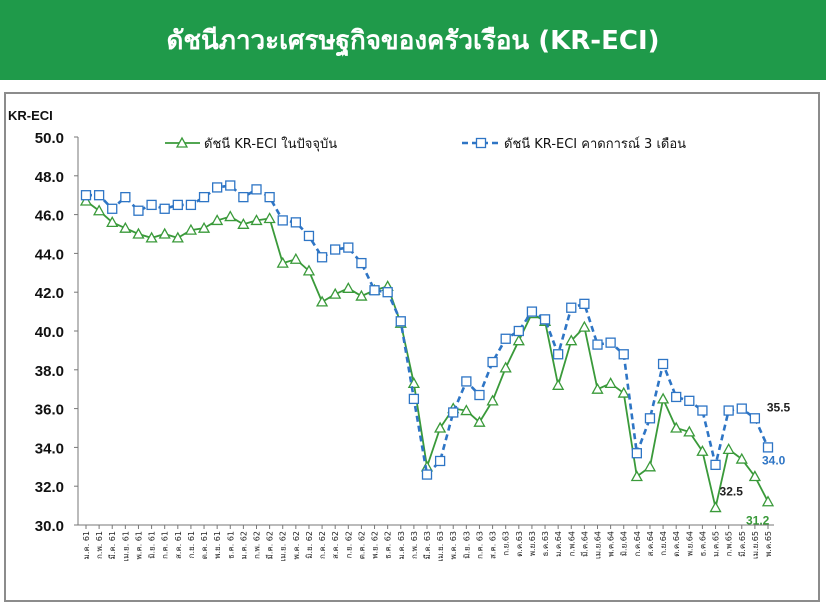 This screenshot has height=607, width=826. Describe the element at coordinates (413, 40) in the screenshot. I see `page-title: ดัชนีภาวะเศรษฐกิจของครัวเรือน (KR-ECI)` at that location.